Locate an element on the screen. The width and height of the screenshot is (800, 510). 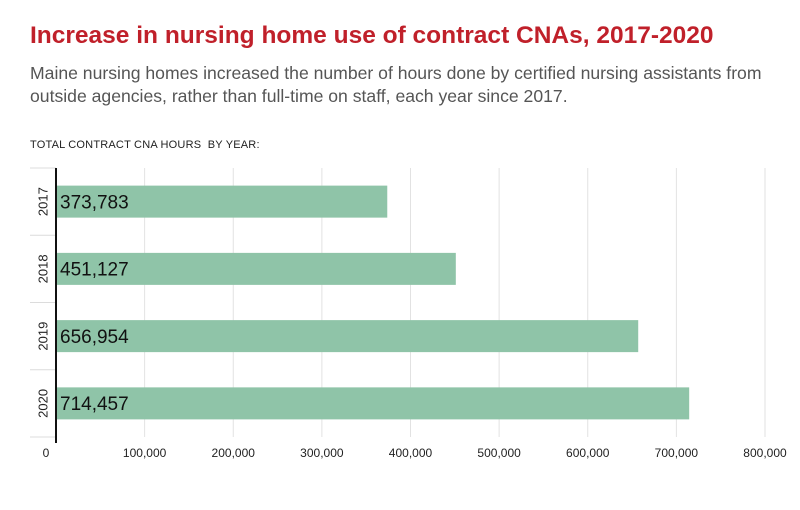
category-label: 2020 is located at coordinates (43, 403).